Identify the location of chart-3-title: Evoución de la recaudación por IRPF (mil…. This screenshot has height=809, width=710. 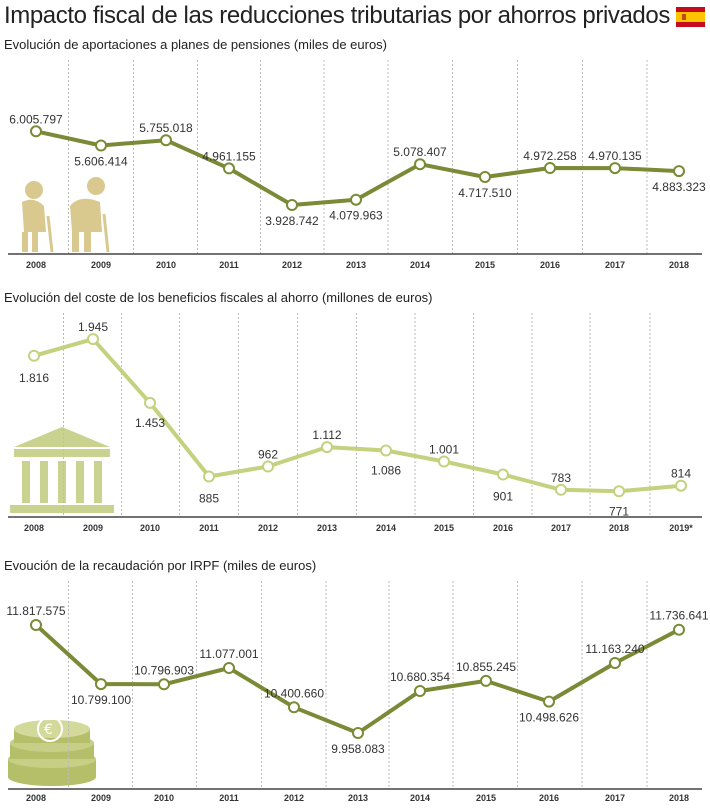
(160, 565).